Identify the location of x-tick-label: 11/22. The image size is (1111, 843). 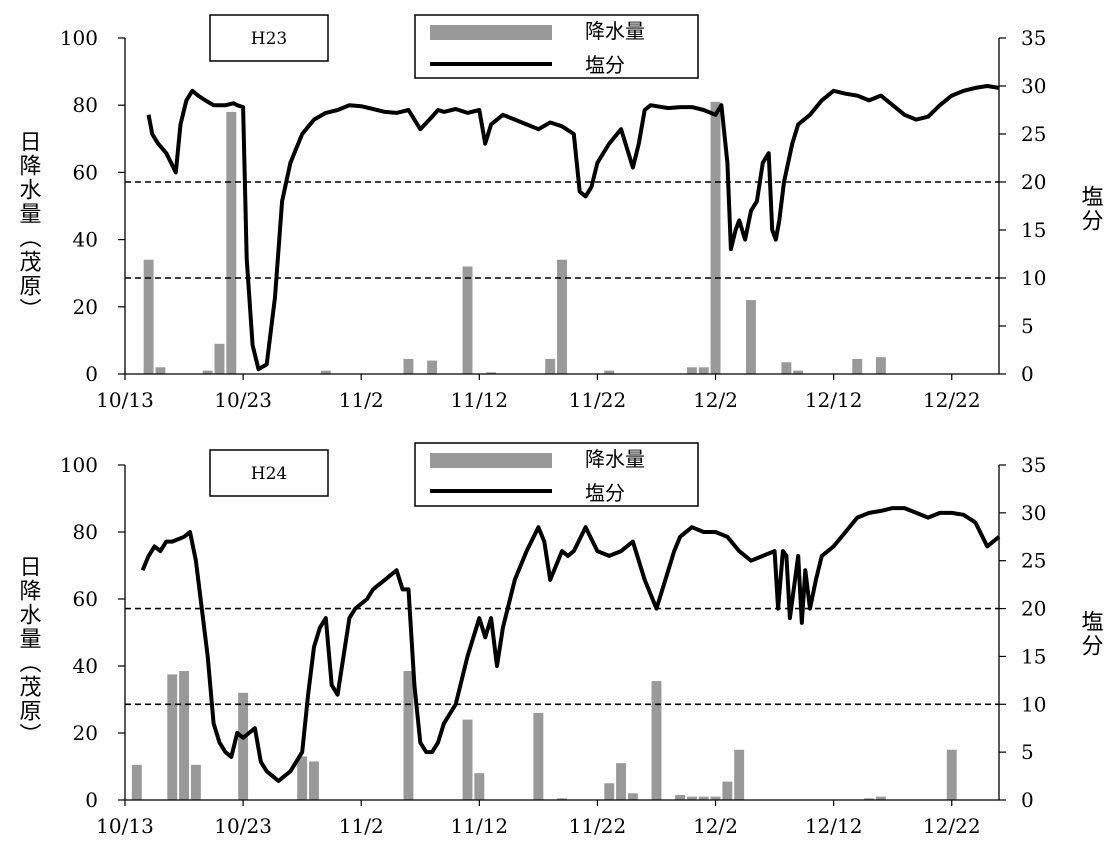
(598, 400).